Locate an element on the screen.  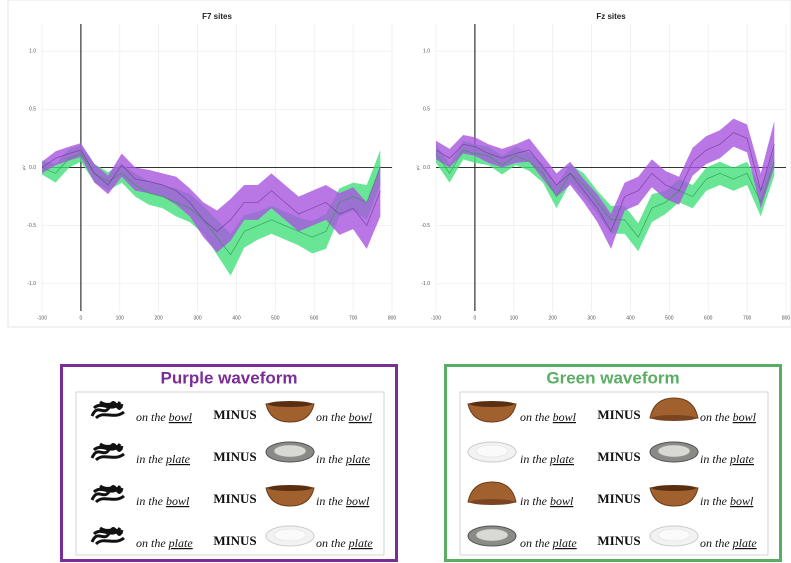
legend-inner is located at coordinates (614, 473).